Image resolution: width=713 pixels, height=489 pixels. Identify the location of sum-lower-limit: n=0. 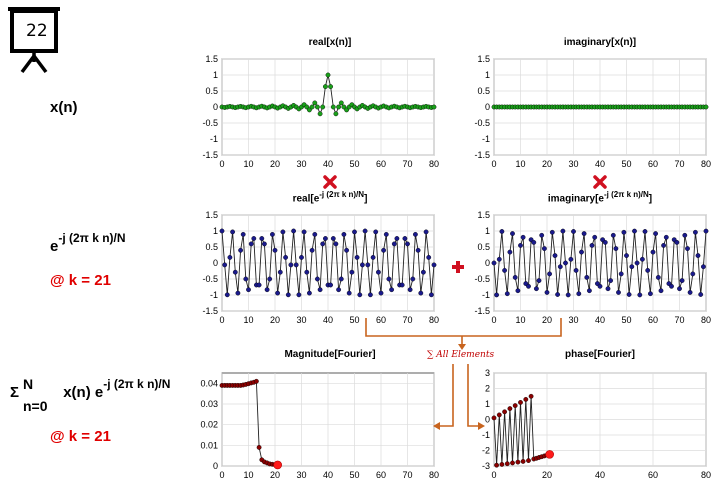
(35, 406).